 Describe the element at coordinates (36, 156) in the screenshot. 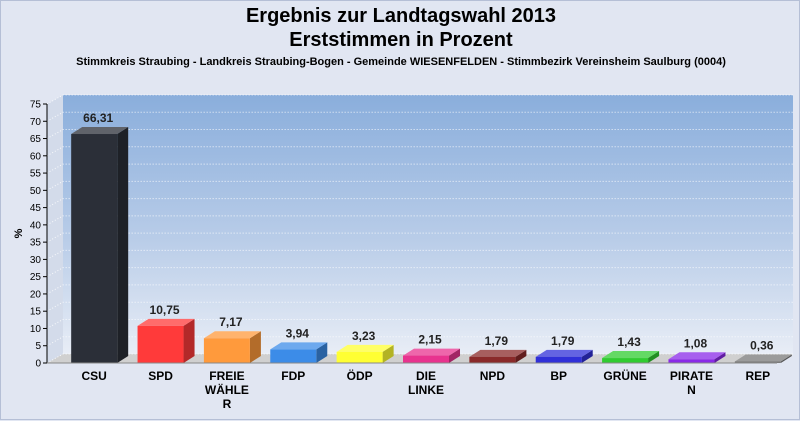

I see `y-tick-label: 60` at that location.